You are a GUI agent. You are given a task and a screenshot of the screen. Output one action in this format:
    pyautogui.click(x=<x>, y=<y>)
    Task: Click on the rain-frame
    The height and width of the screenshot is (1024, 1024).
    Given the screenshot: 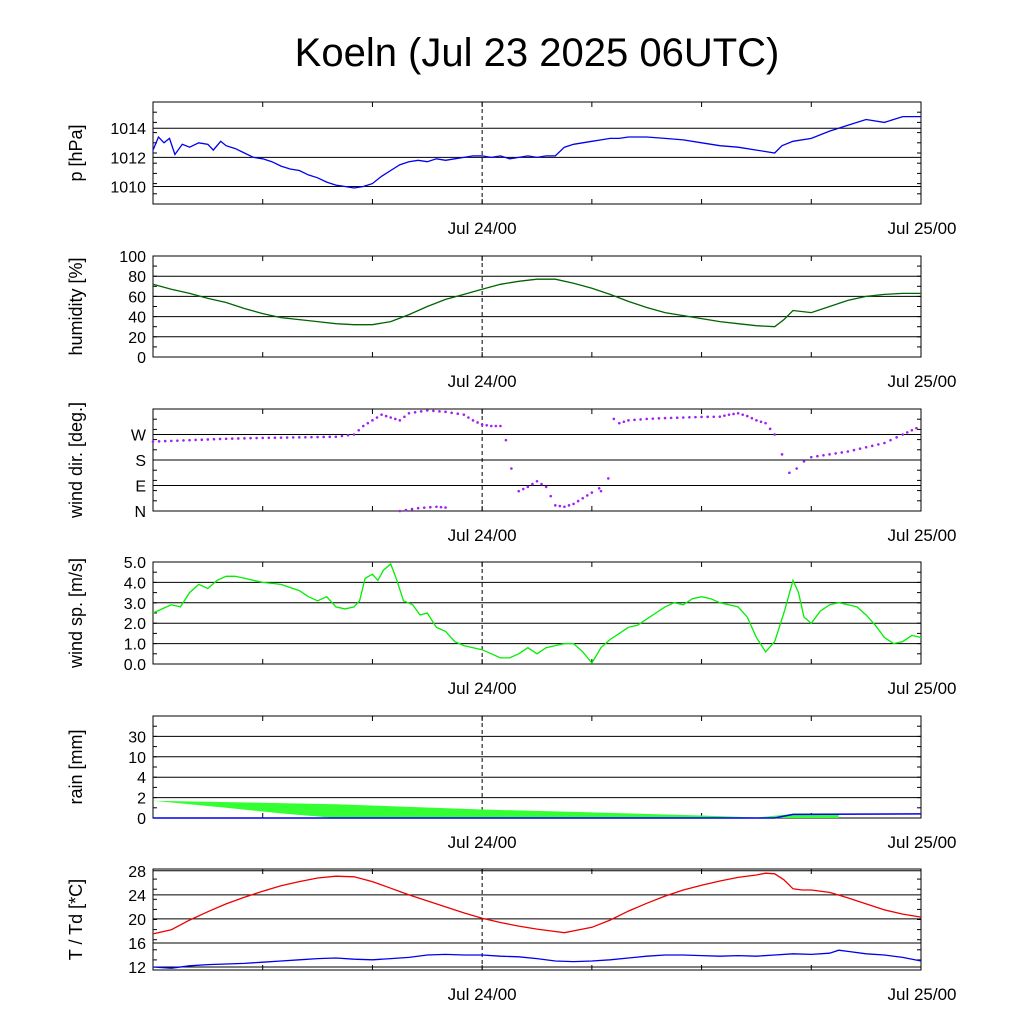 What is the action you would take?
    pyautogui.click(x=537, y=767)
    